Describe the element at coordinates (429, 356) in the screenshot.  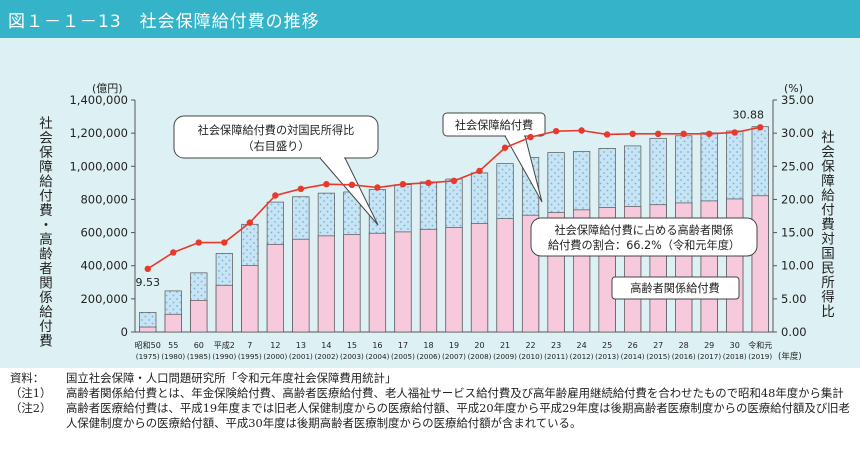
I see `x-tick-year-label: (2006)` at that location.